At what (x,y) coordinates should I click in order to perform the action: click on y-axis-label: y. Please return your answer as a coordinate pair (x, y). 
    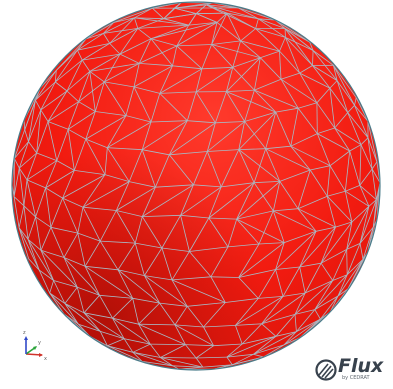
    Looking at the image, I should click on (39, 343).